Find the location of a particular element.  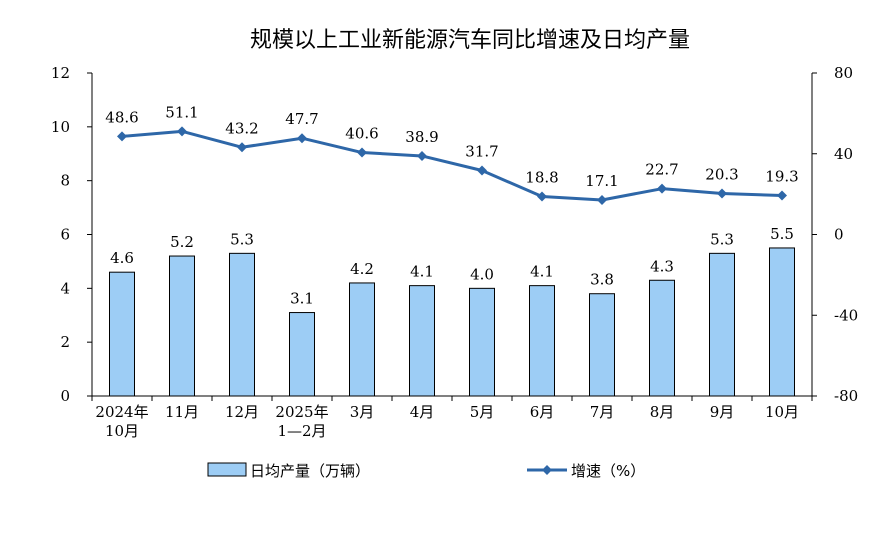

left-tick-label: 6 is located at coordinates (65, 235).